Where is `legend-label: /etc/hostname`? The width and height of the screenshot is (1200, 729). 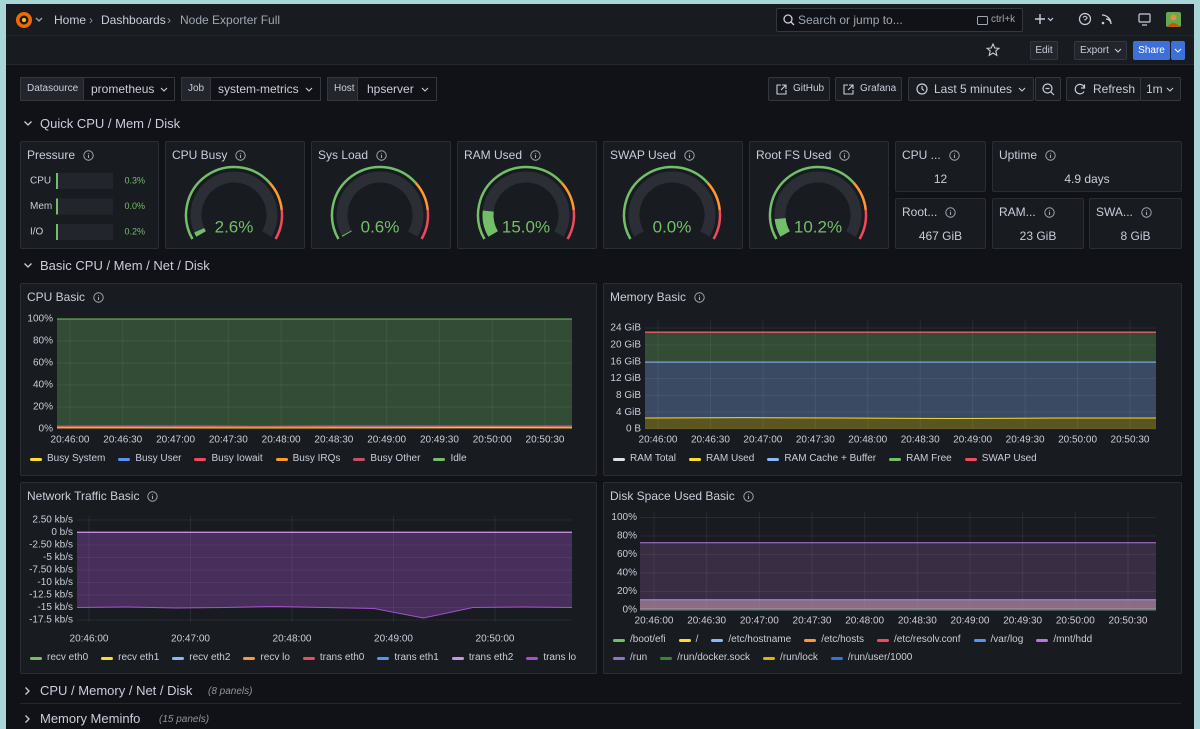 legend-label: /etc/hostname is located at coordinates (760, 639).